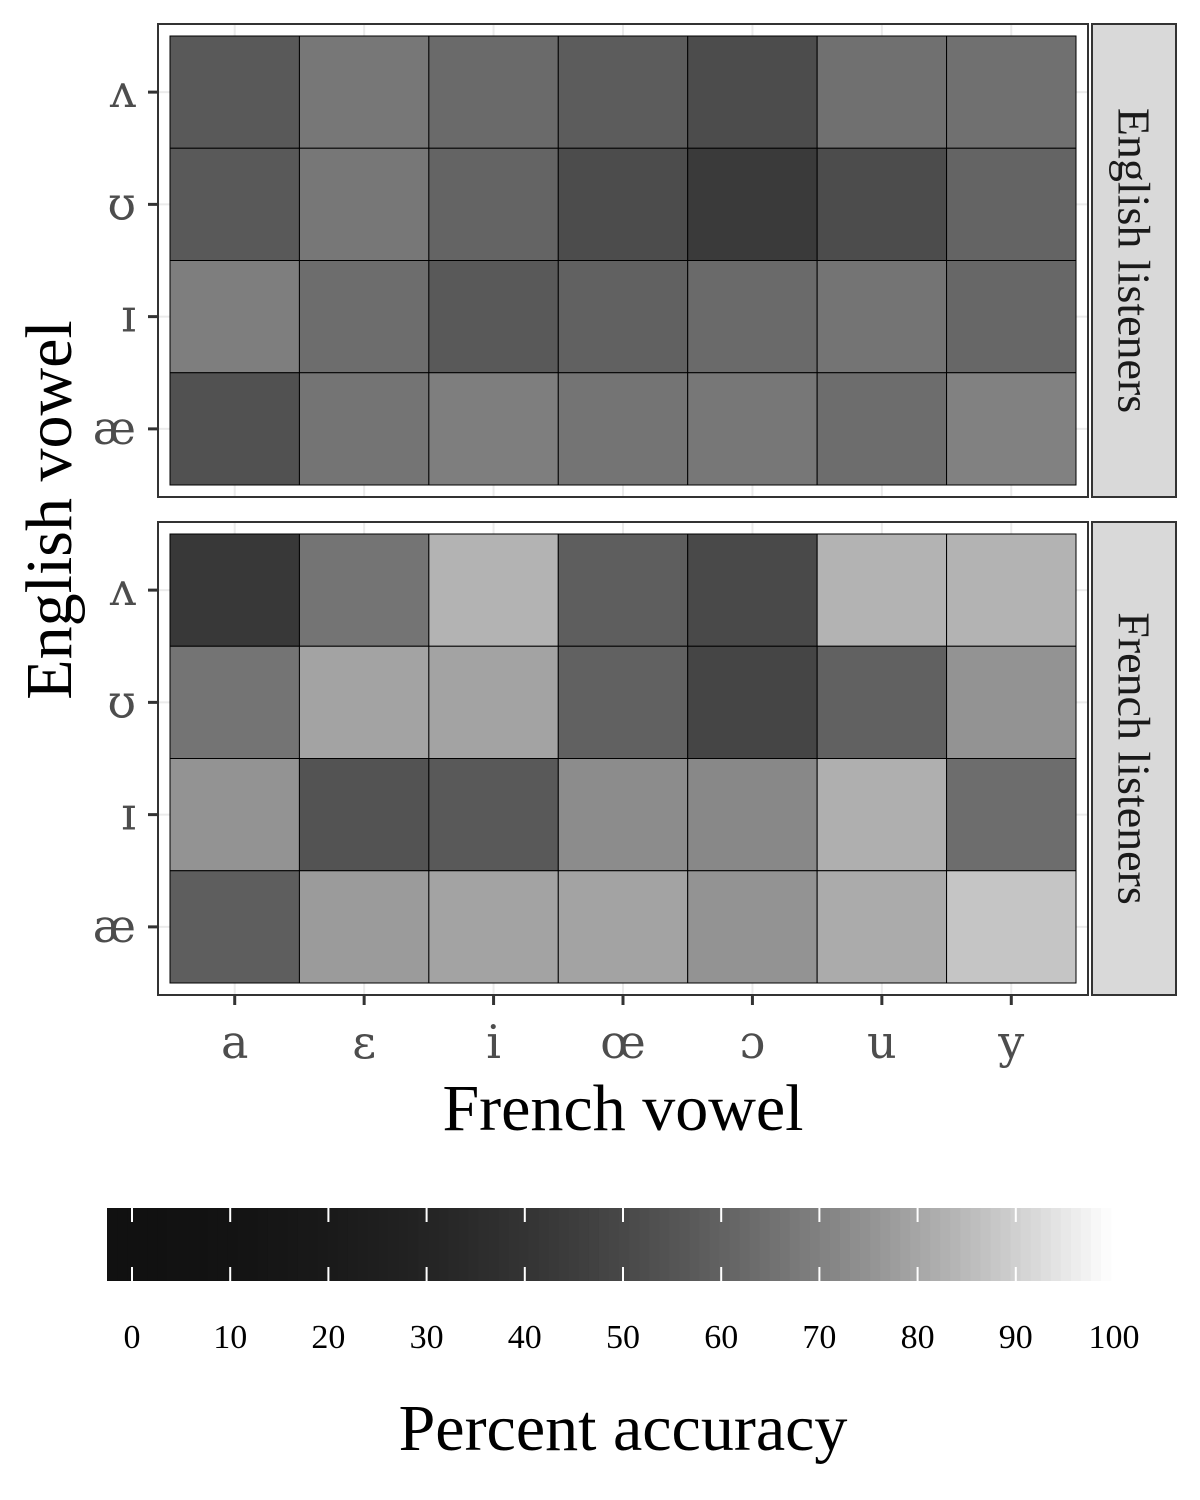 The height and width of the screenshot is (1500, 1200). Describe the element at coordinates (121, 701) in the screenshot. I see `y-tick-label: ʊ` at that location.